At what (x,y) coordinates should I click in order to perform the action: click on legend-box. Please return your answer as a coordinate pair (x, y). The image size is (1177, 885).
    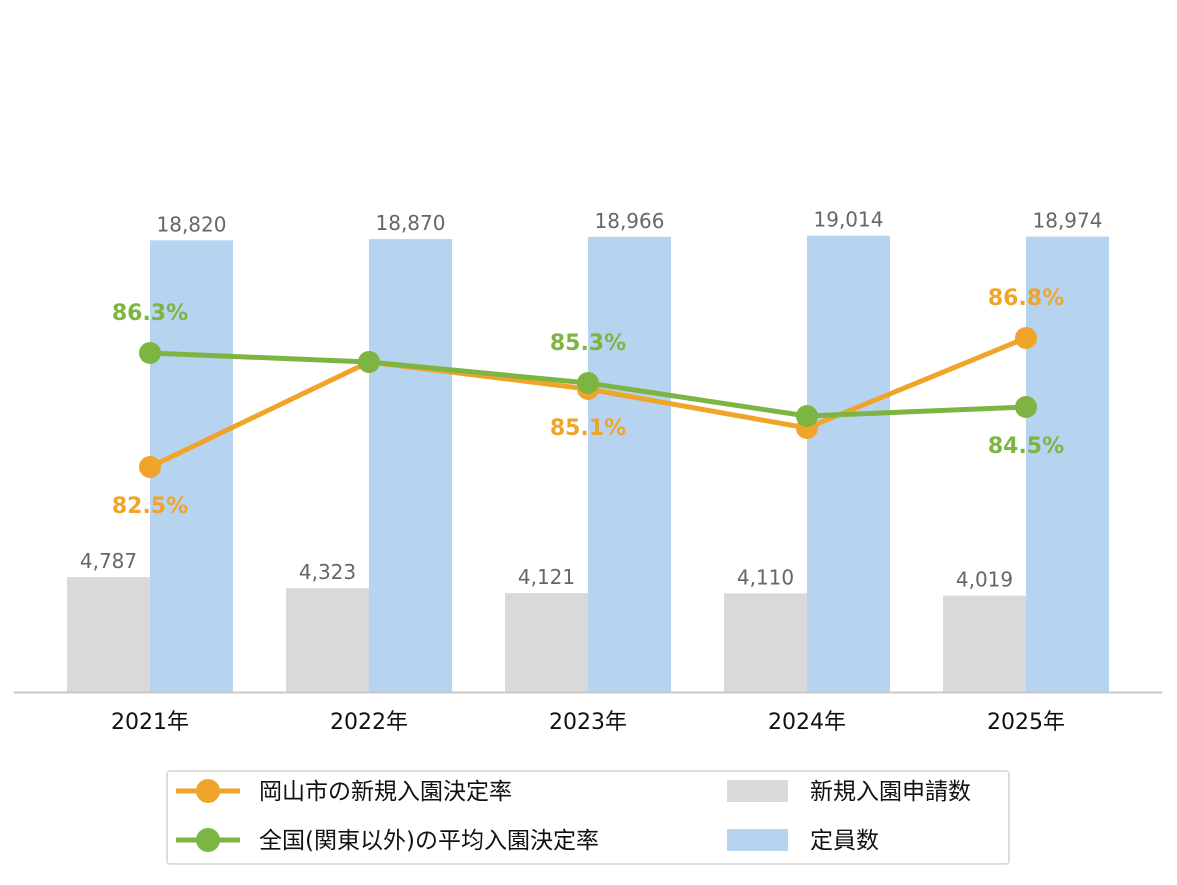
    Looking at the image, I should click on (588, 817).